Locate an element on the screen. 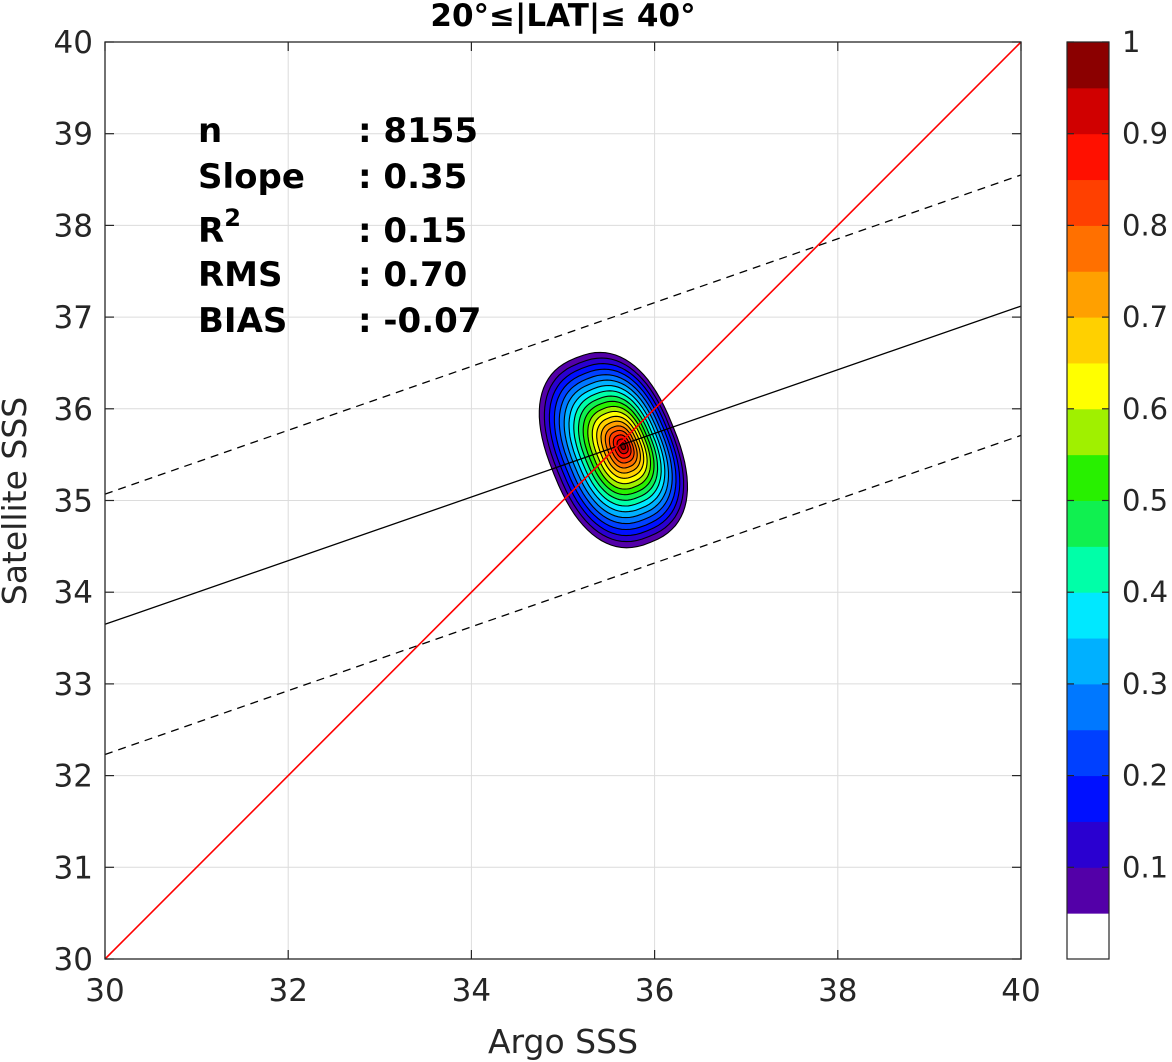  colorbar-tick-label: 0.1 is located at coordinates (1145, 867).